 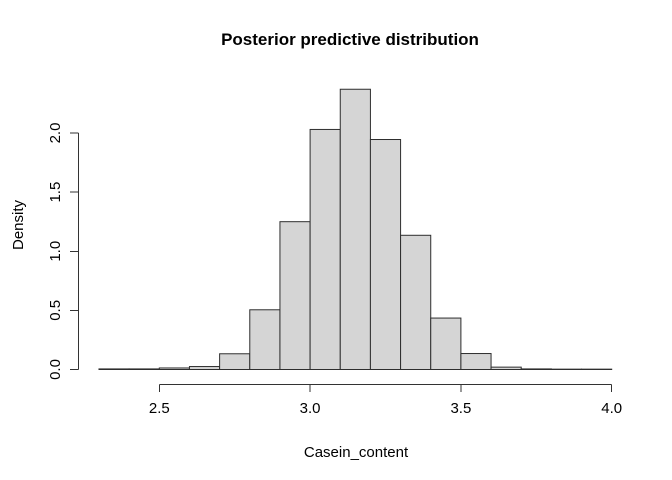 I want to click on y-axis: 0.0 0.5 1.0 1.5 2.0, so click(x=63, y=251).